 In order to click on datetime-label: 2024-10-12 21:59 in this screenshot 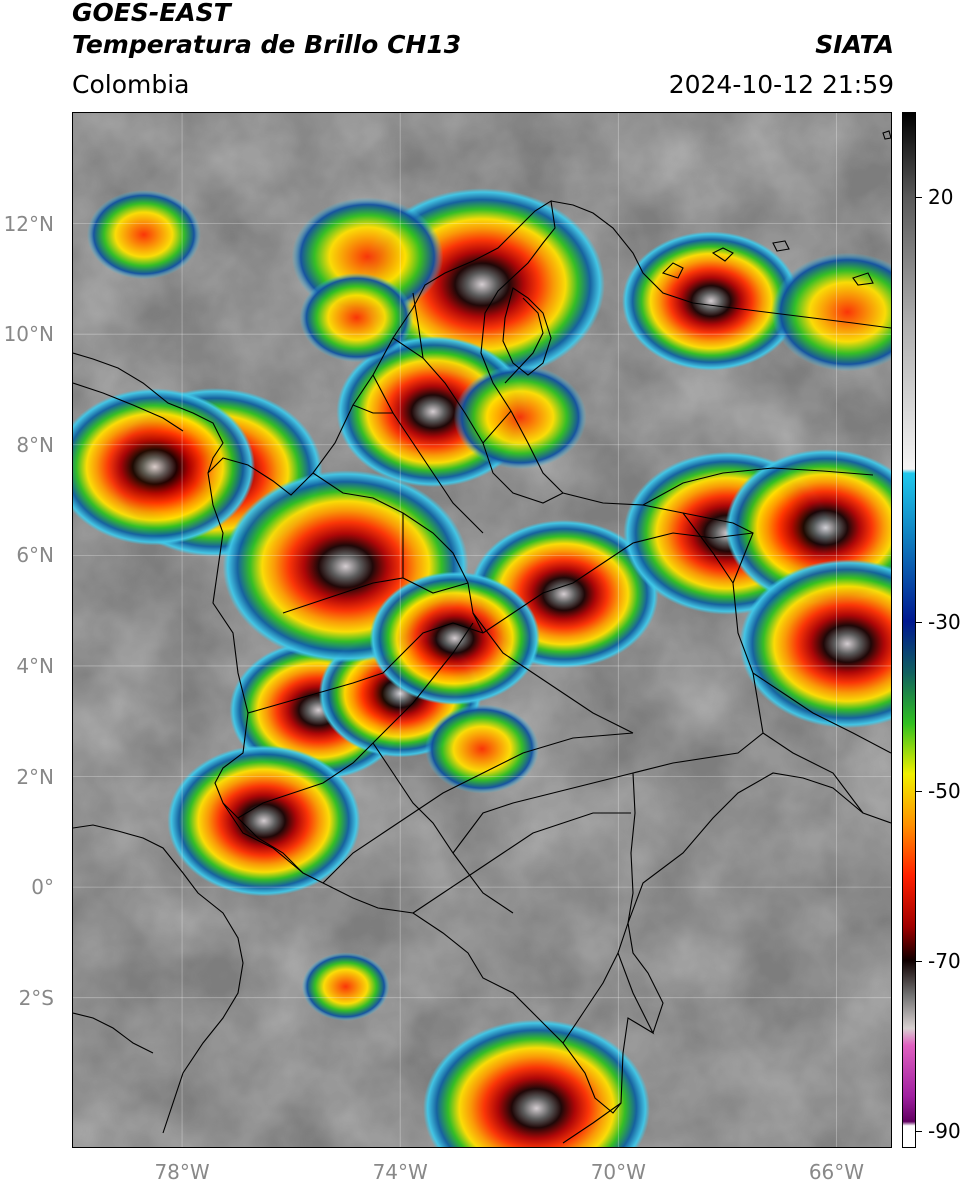, I will do `click(781, 84)`.